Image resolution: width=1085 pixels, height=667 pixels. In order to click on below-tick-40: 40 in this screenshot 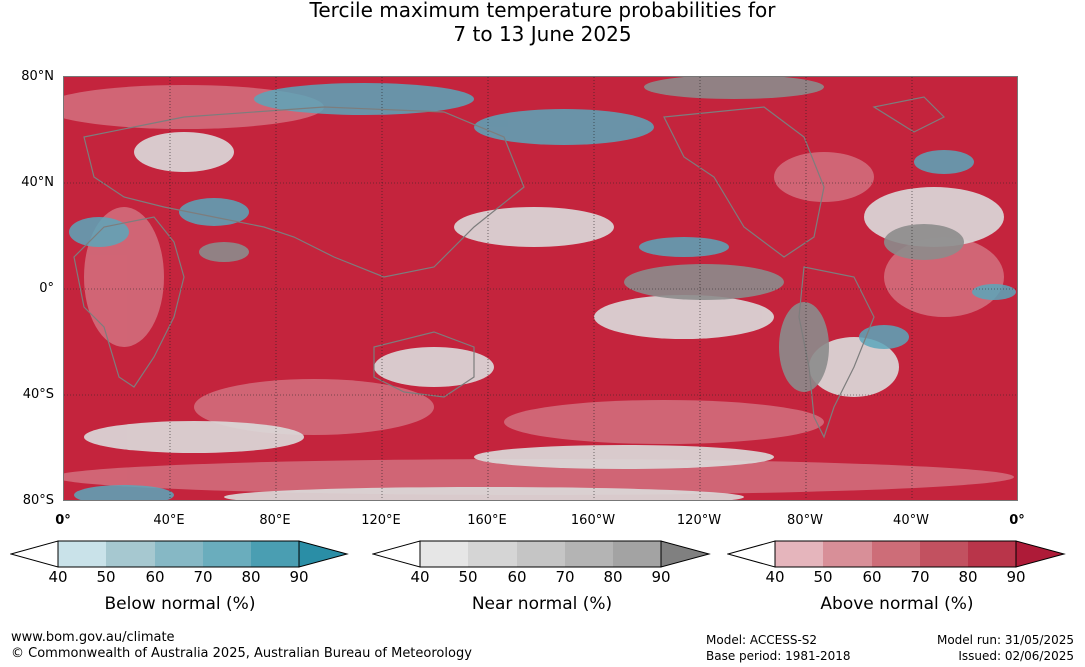, I will do `click(58, 577)`.